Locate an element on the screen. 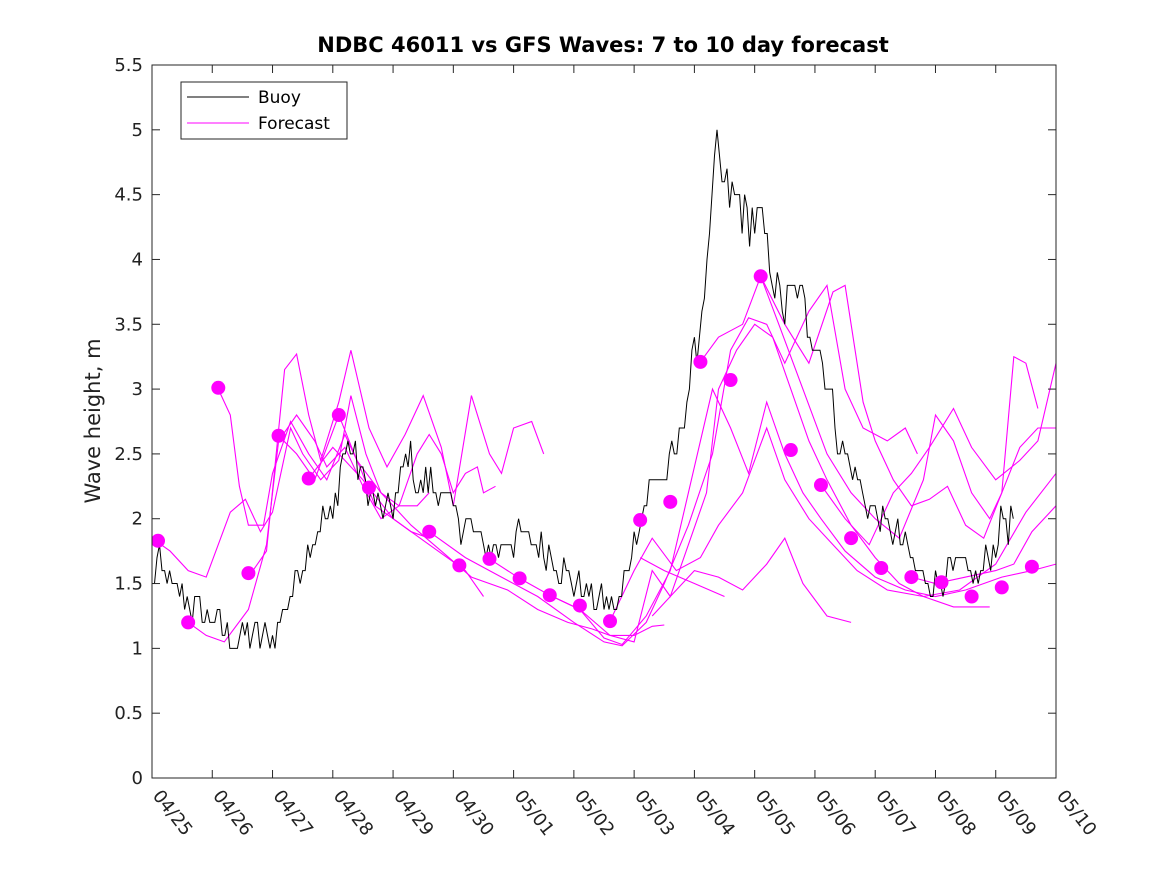 The height and width of the screenshot is (875, 1167). y-axis-label: Wave height, m is located at coordinates (93, 420).